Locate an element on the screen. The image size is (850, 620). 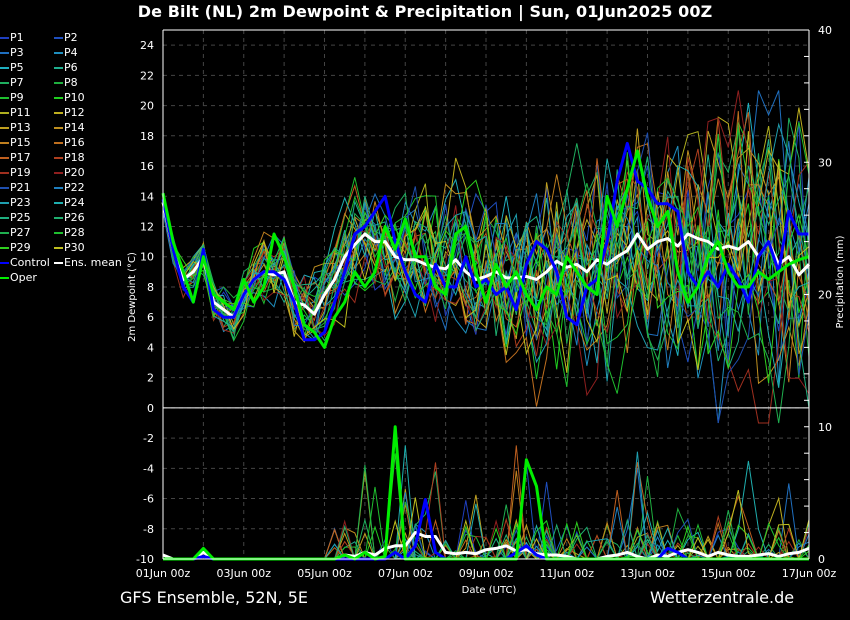
y-axis-label: 2m Dewpoint (°C) is located at coordinates (132, 297).